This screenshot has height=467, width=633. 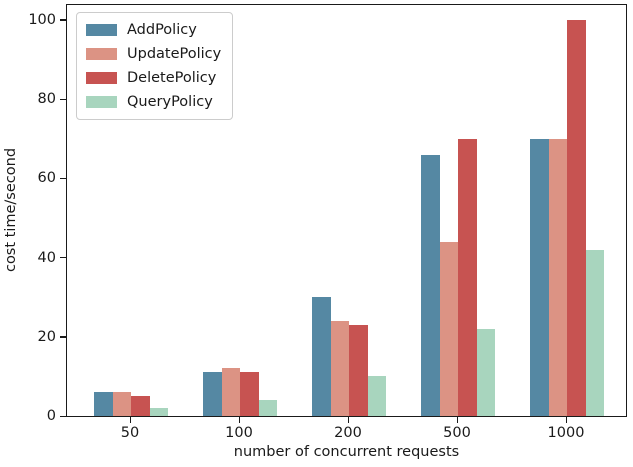 I want to click on y-tick-label: 0, so click(x=51, y=416).